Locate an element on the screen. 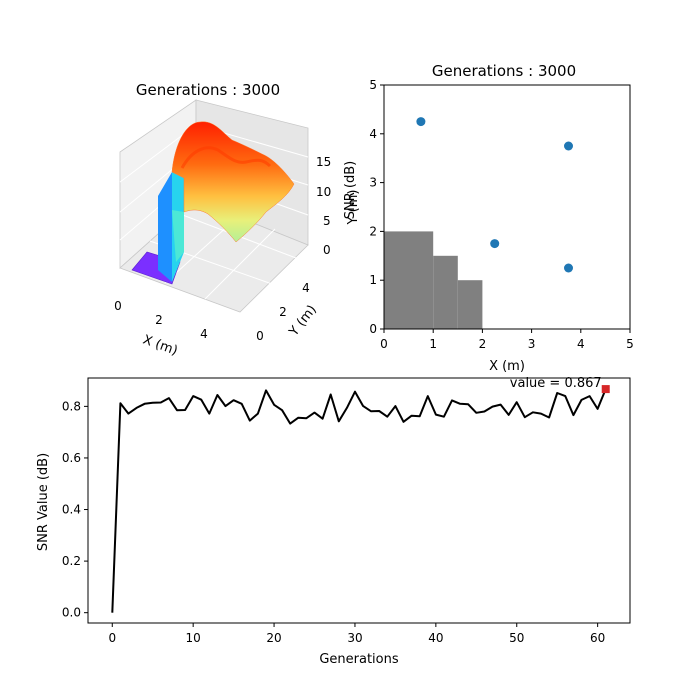 The image size is (700, 700). scatter-axes-frame is located at coordinates (507, 207).